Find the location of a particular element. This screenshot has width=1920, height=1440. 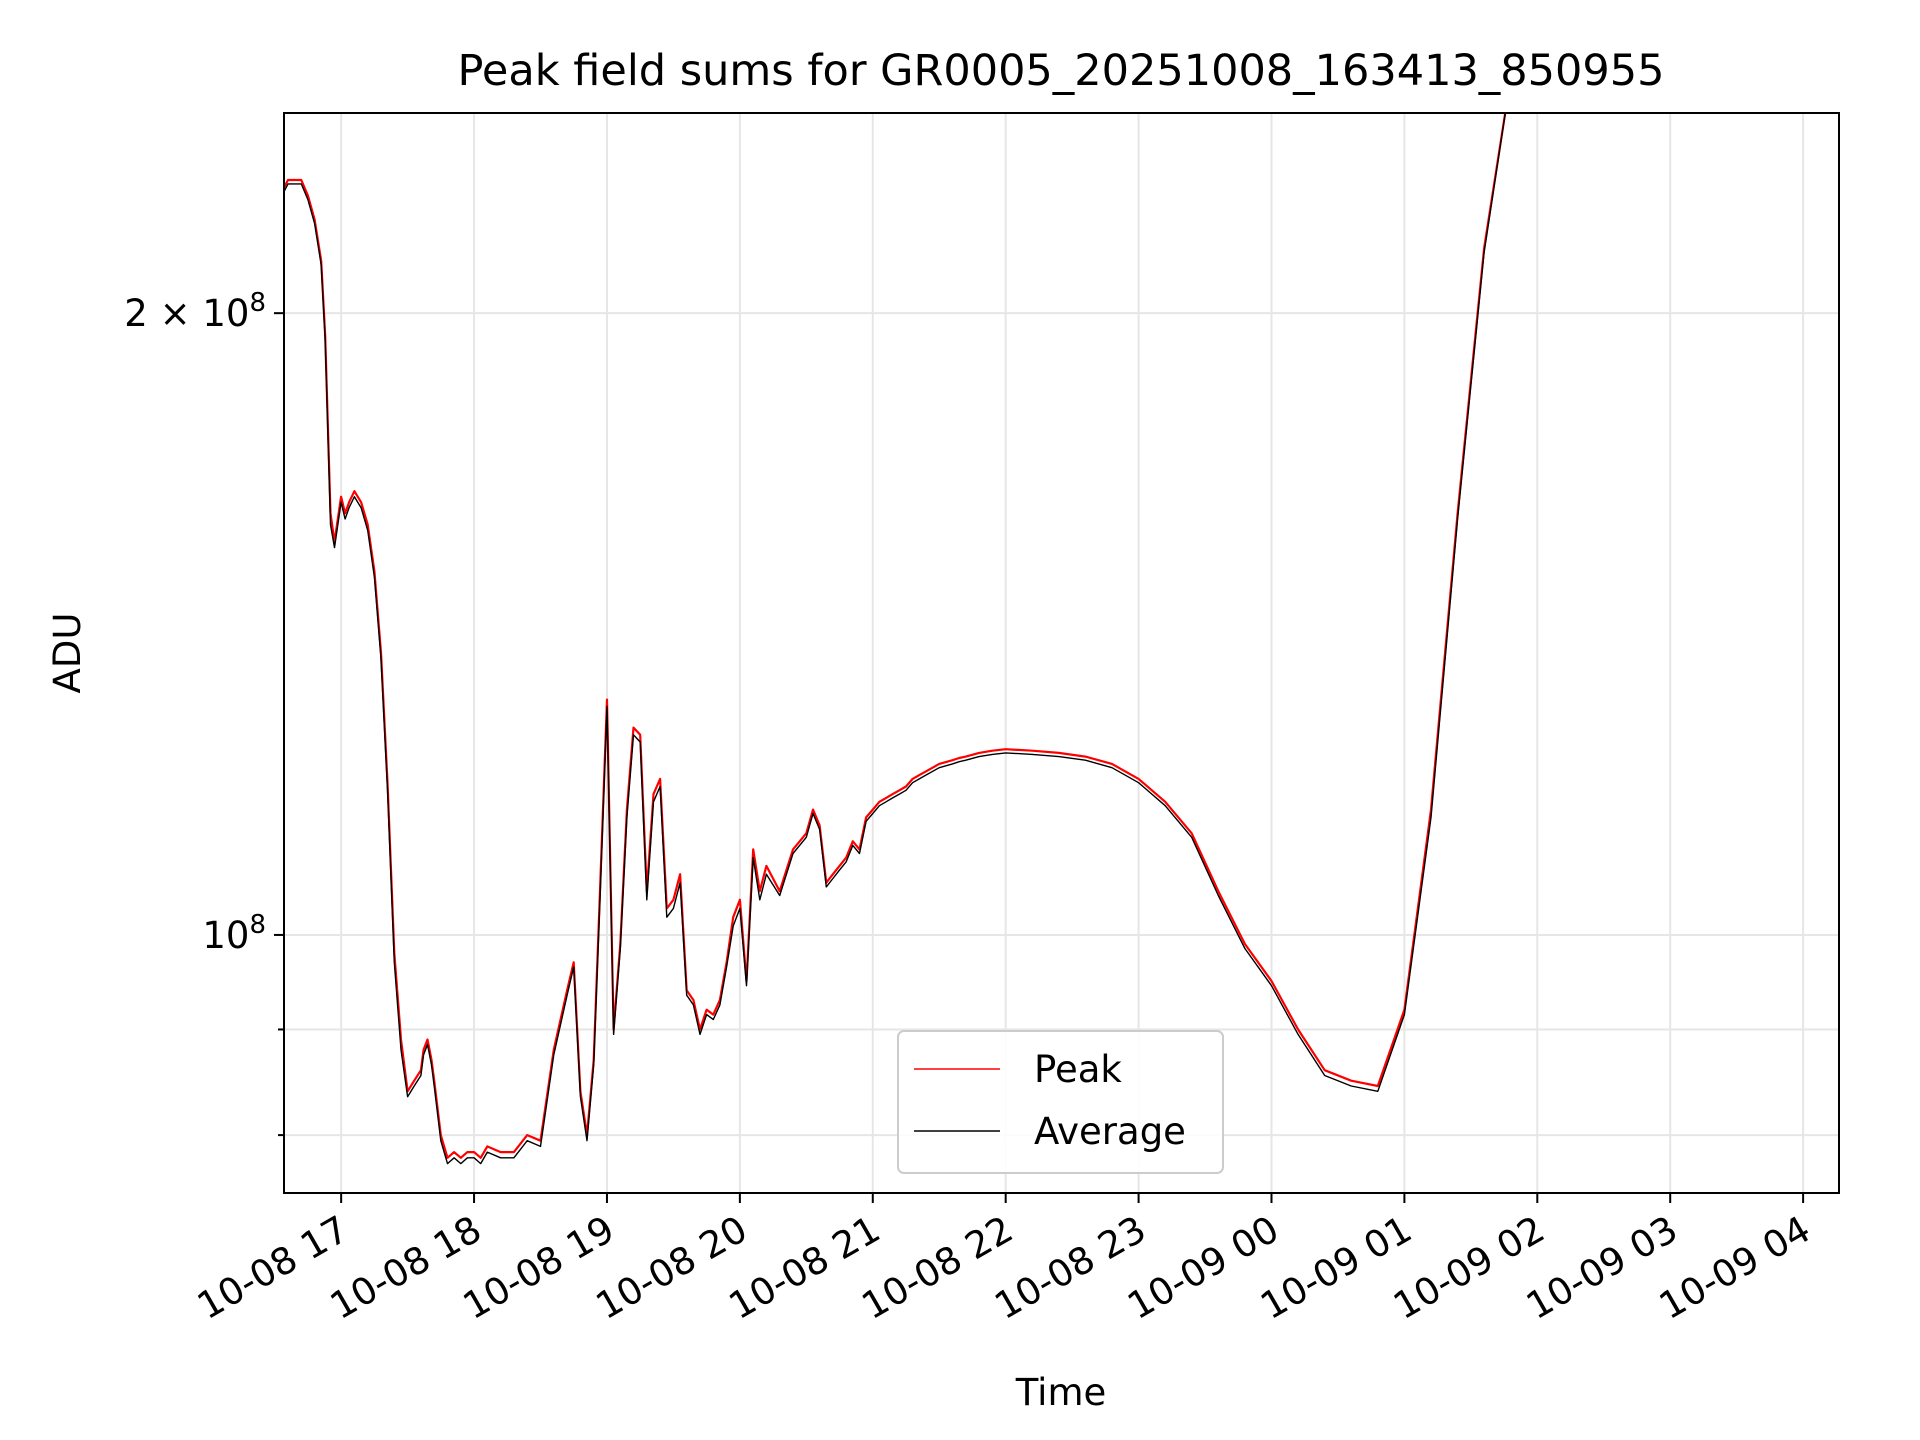

x-axis-title: Time is located at coordinates (1061, 1392).